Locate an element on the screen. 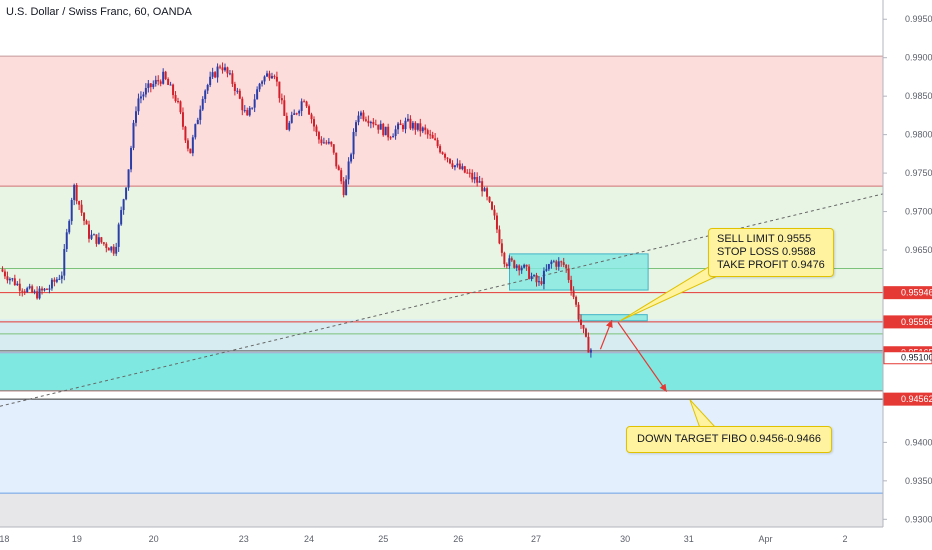 The height and width of the screenshot is (550, 932). stop-loss-text: STOP LOSS 0.9588 is located at coordinates (766, 252).